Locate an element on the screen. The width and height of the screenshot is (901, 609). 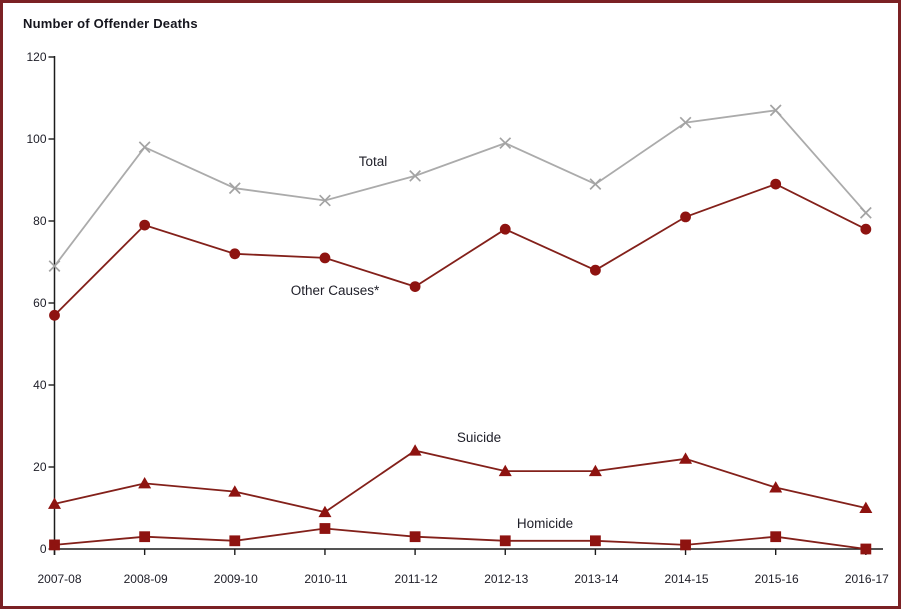
x-tick-label: 2013-14 is located at coordinates (596, 579).